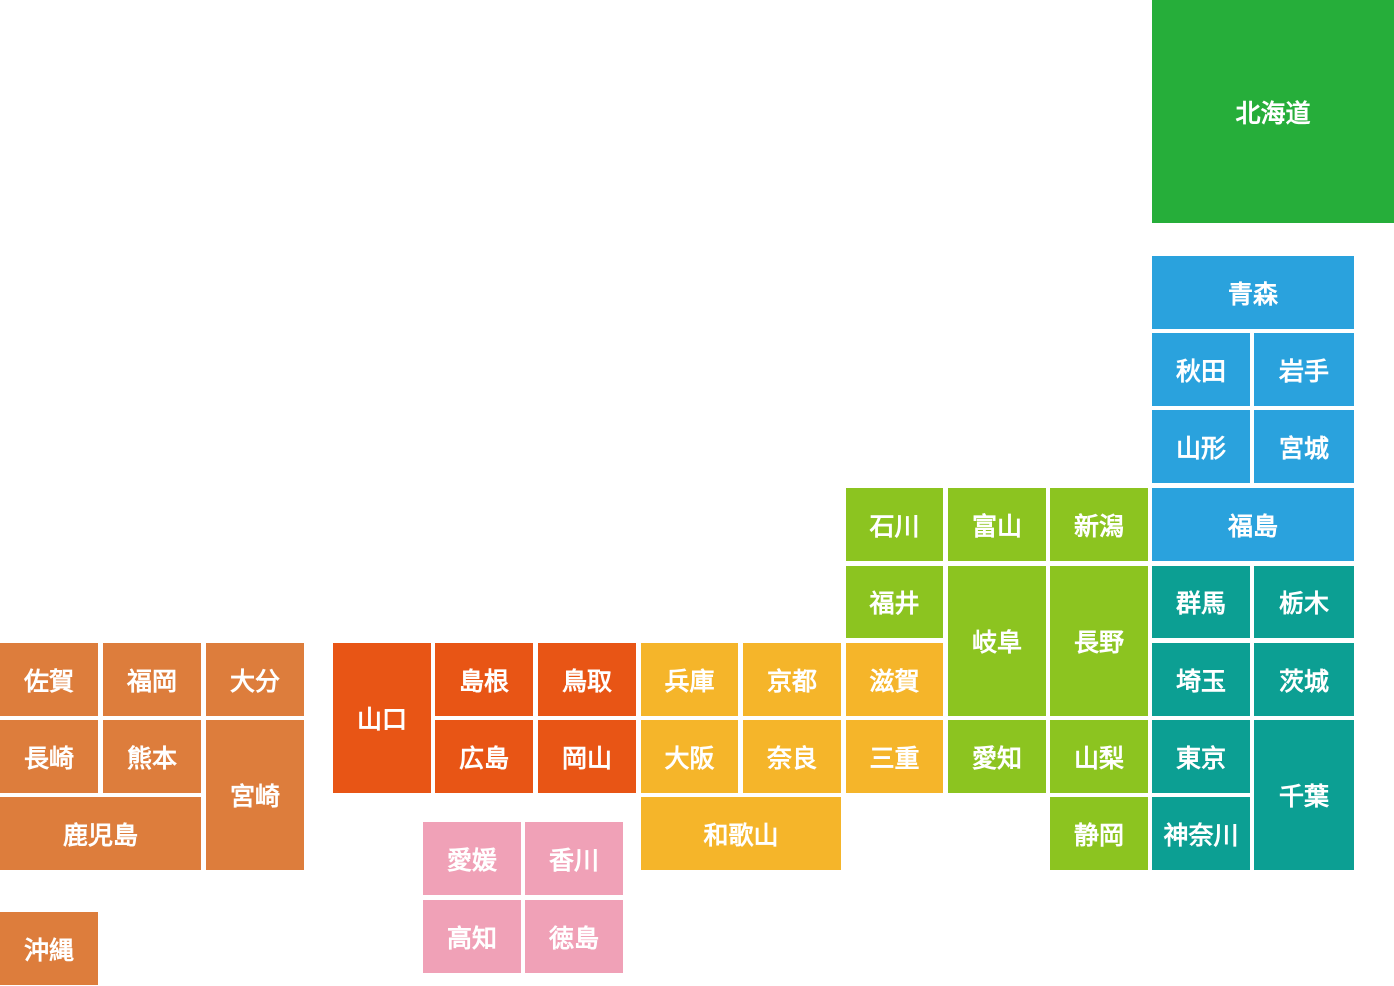 This screenshot has height=986, width=1394. I want to click on prefecture-shimane: 島根, so click(484, 679).